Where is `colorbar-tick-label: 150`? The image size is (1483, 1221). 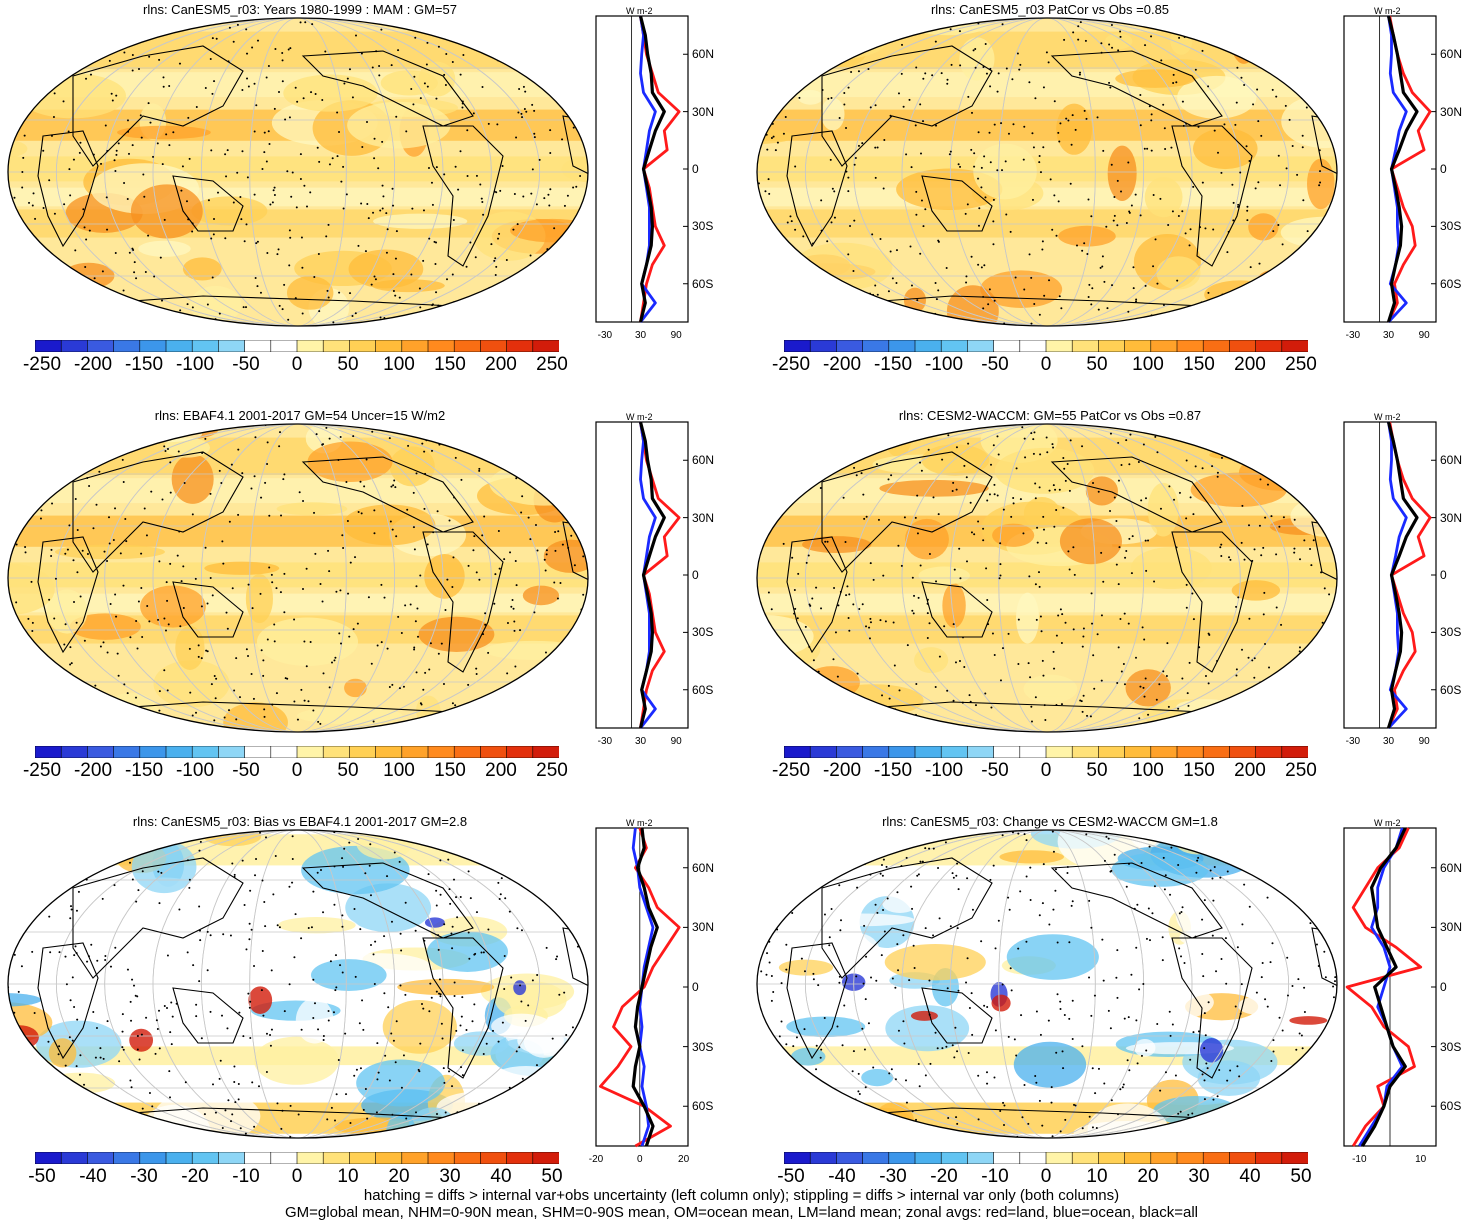
colorbar-tick-label: 150 is located at coordinates (1199, 770).